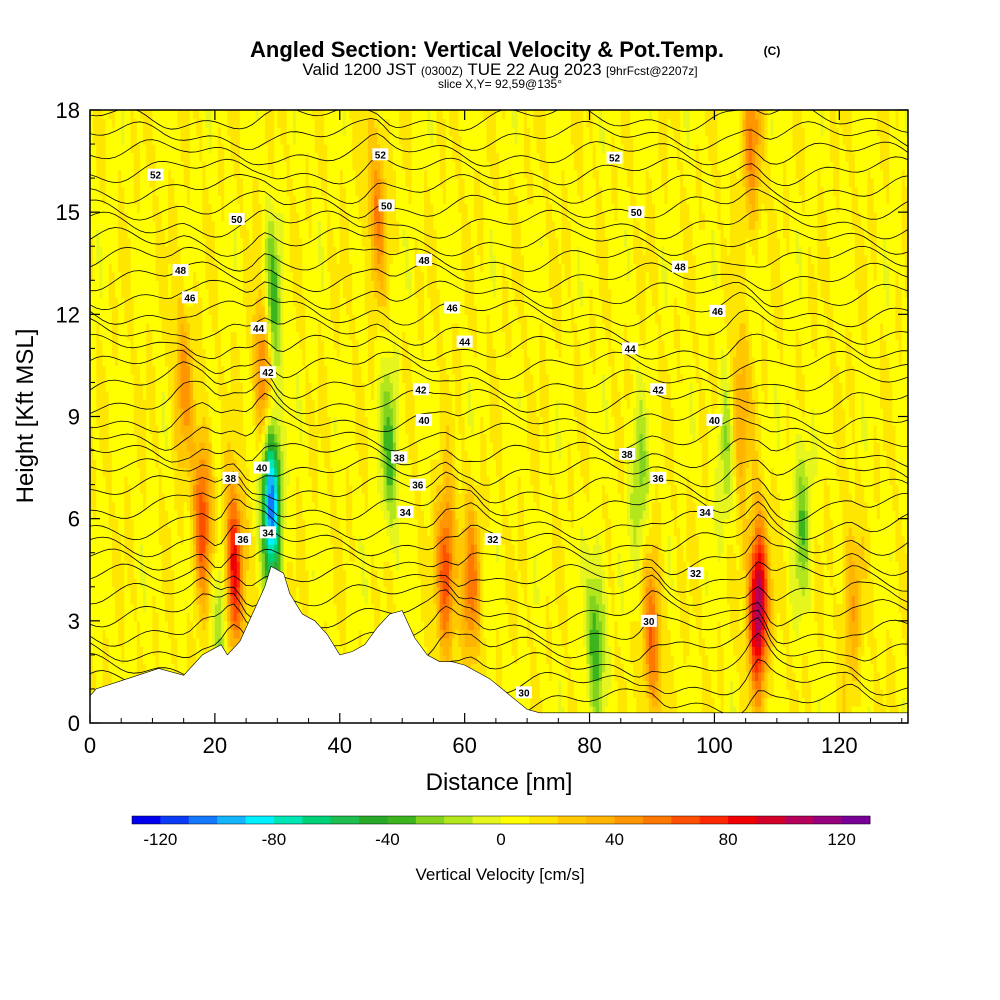 This screenshot has height=1000, width=1000. Describe the element at coordinates (90, 745) in the screenshot. I see `x-tick-label: 0` at that location.